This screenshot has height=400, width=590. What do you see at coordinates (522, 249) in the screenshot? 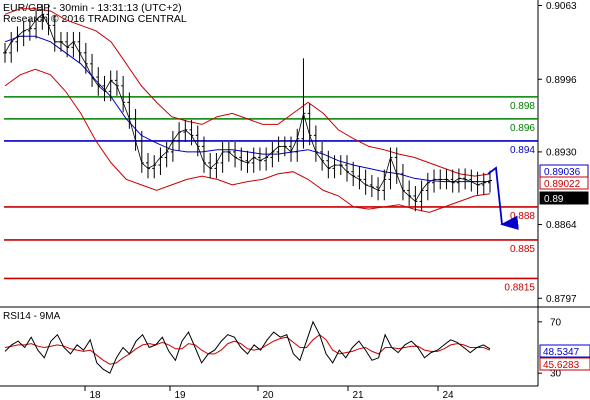
I see `level-label: 0.885` at bounding box center [522, 249].